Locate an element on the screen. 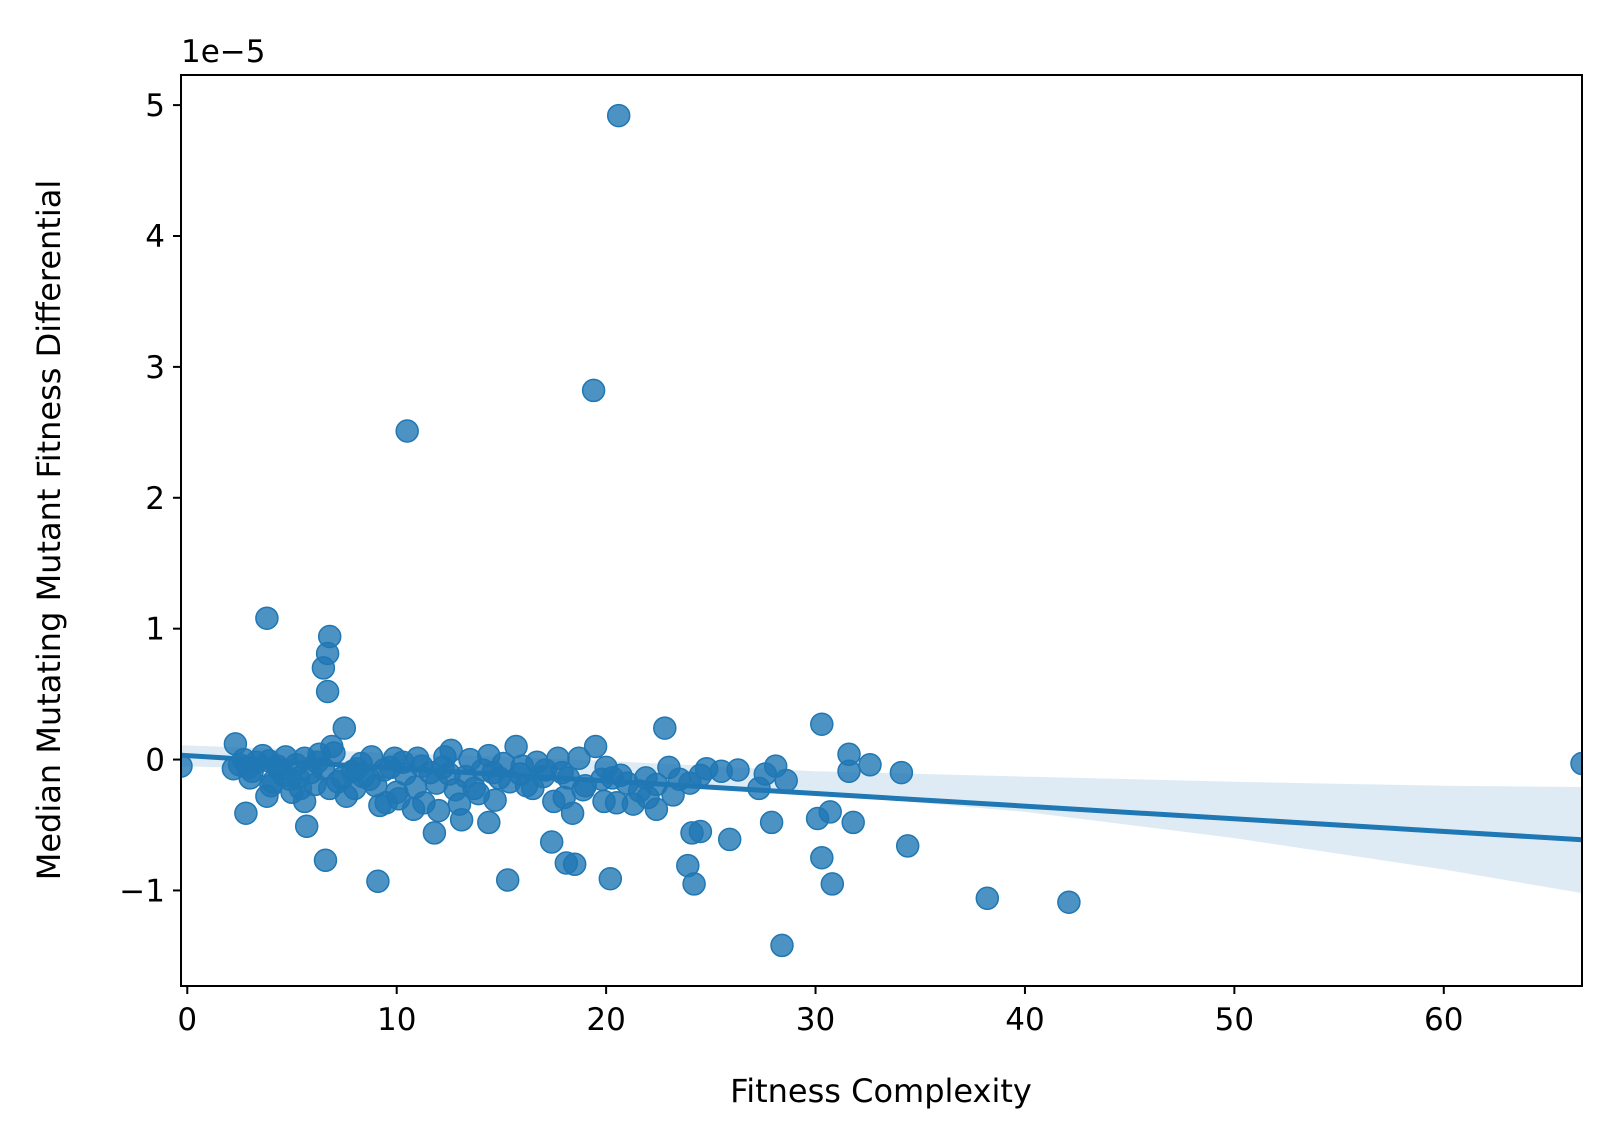 The image size is (1604, 1141). y-tick-label: 5 is located at coordinates (155, 106).